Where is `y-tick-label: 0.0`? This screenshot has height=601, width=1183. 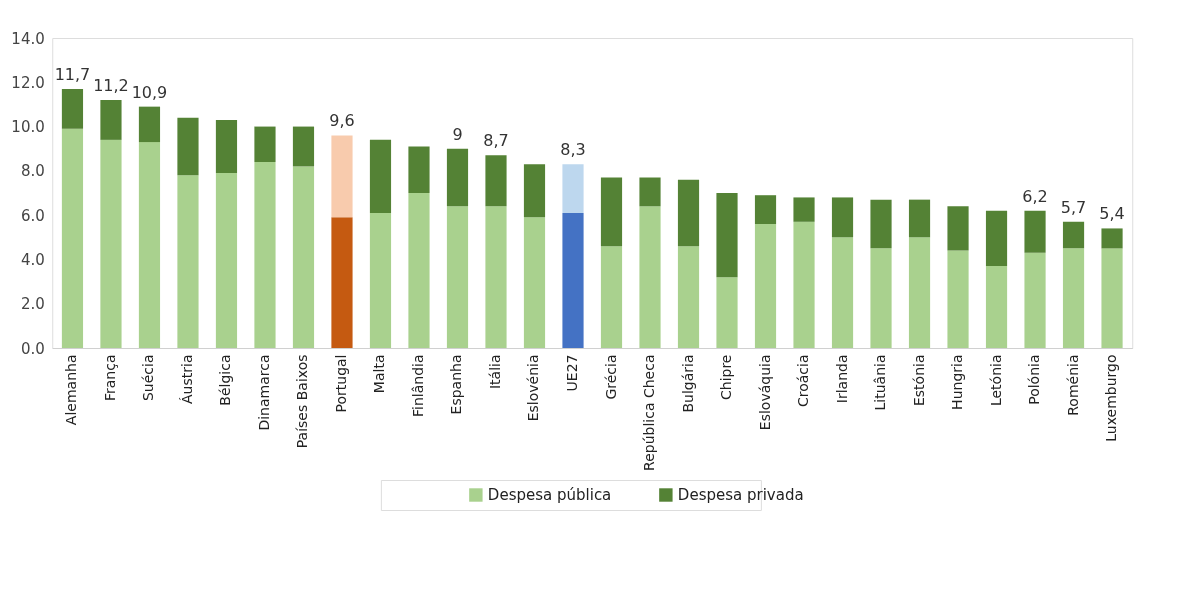 y-tick-label: 0.0 is located at coordinates (32, 348).